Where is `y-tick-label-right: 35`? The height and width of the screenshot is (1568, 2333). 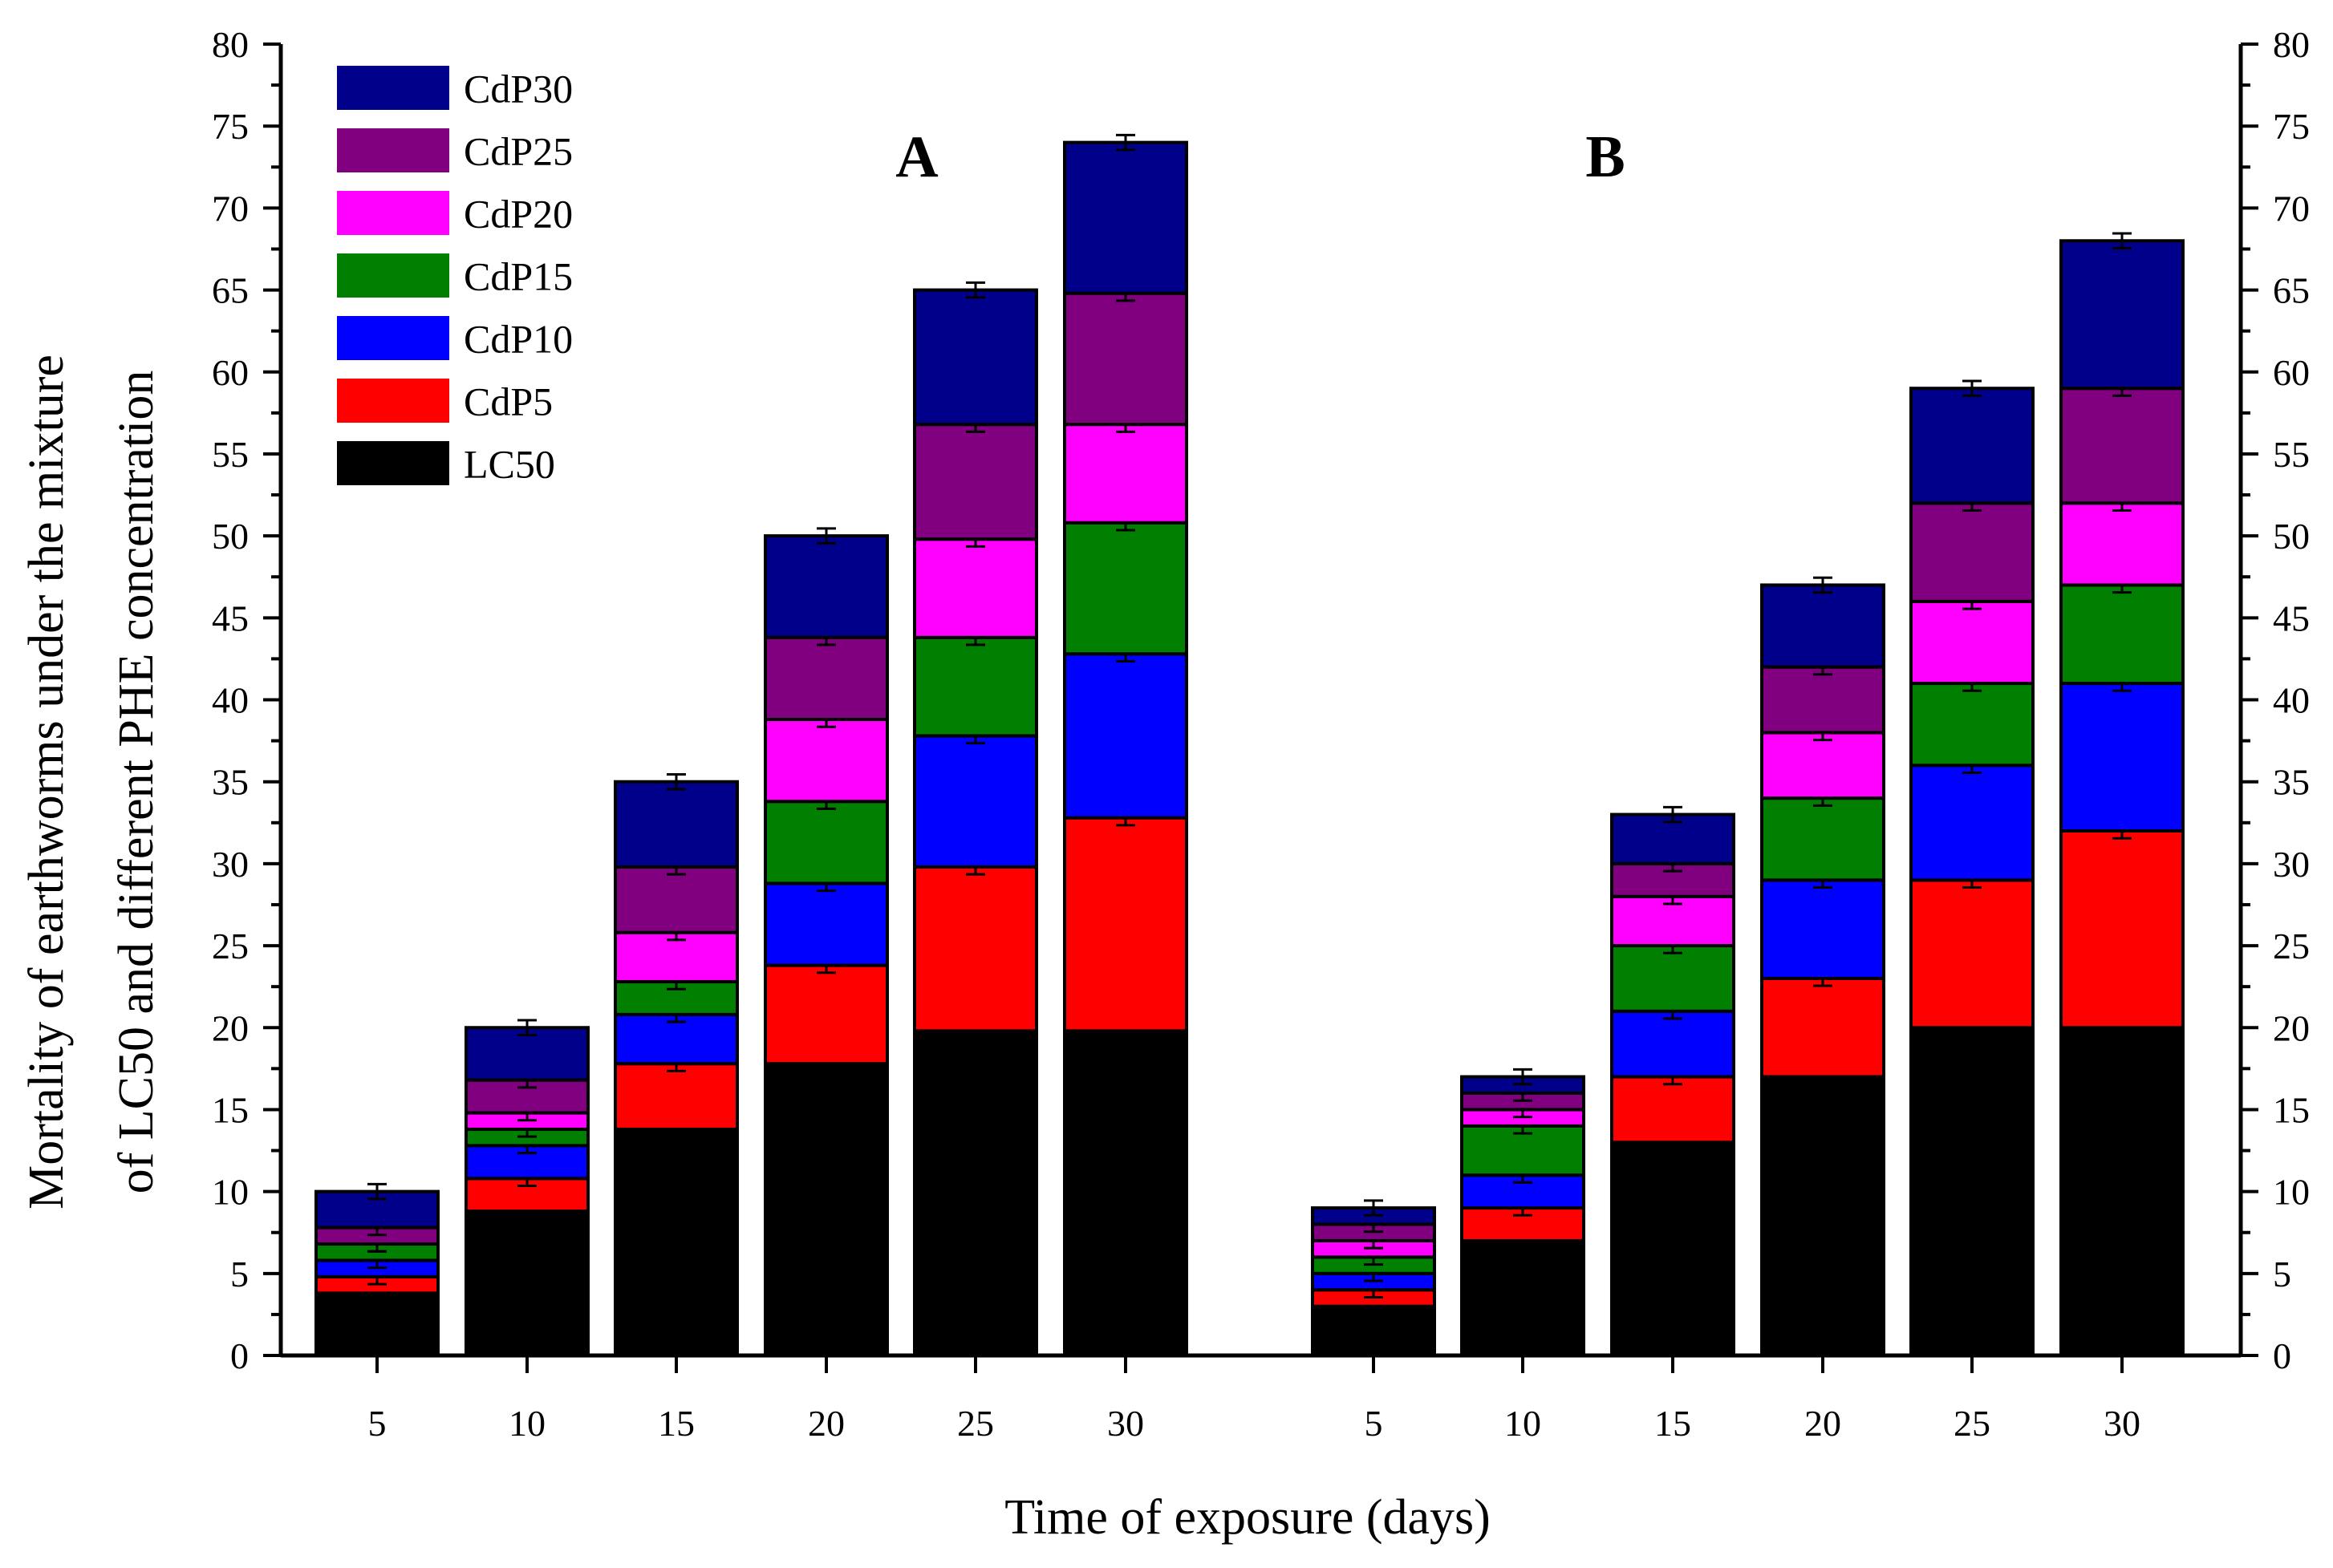
y-tick-label-right: 35 is located at coordinates (2291, 782).